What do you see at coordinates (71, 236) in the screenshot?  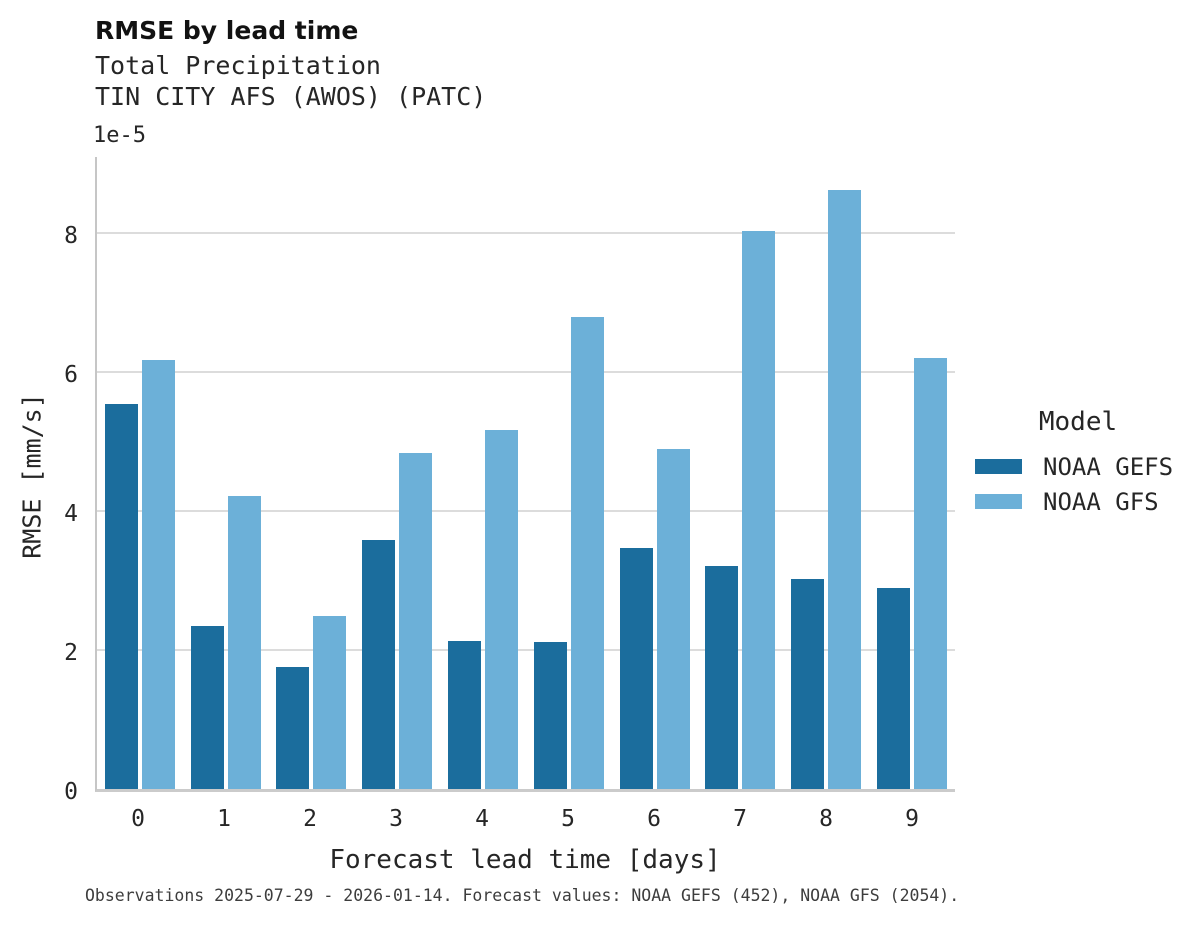 I see `y-tick-label-8: 8` at bounding box center [71, 236].